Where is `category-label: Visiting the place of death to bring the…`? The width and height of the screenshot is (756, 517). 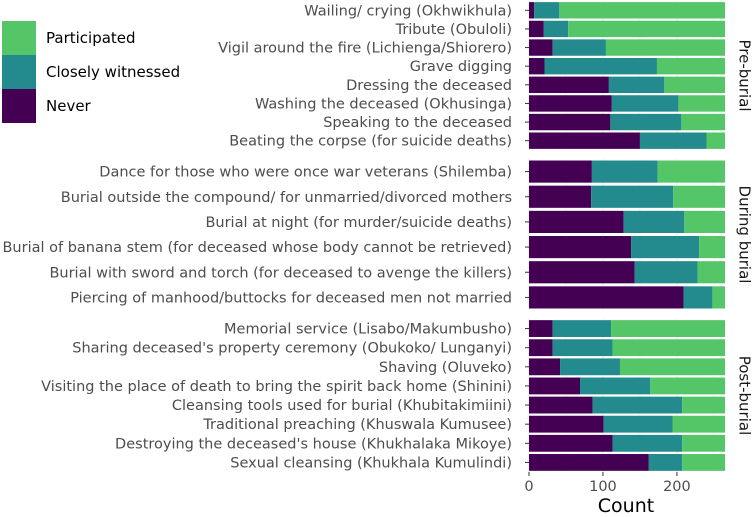 category-label: Visiting the place of death to bring the… is located at coordinates (276, 387).